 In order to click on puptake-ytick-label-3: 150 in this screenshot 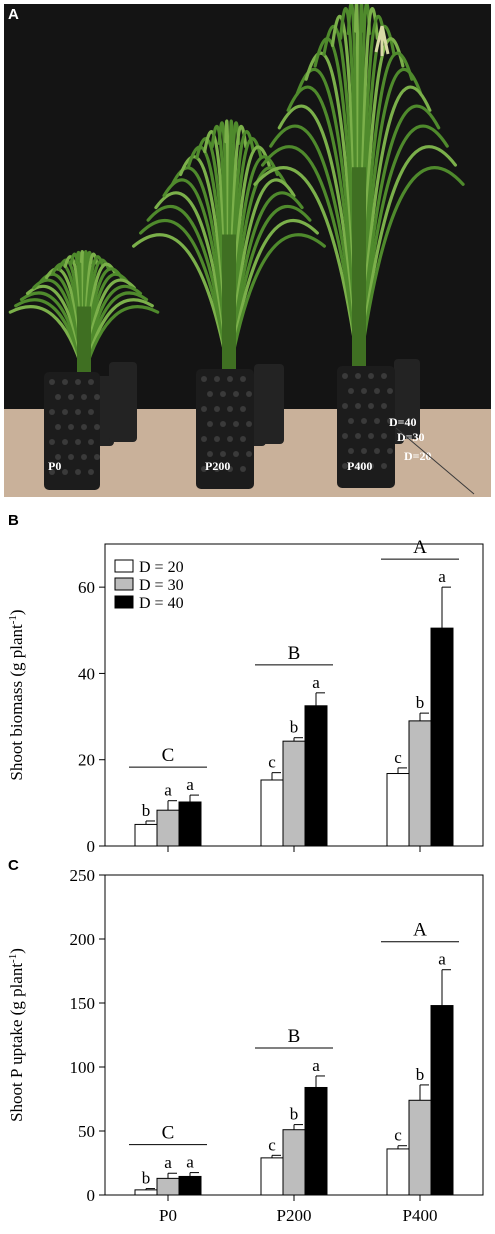, I will do `click(83, 1003)`.